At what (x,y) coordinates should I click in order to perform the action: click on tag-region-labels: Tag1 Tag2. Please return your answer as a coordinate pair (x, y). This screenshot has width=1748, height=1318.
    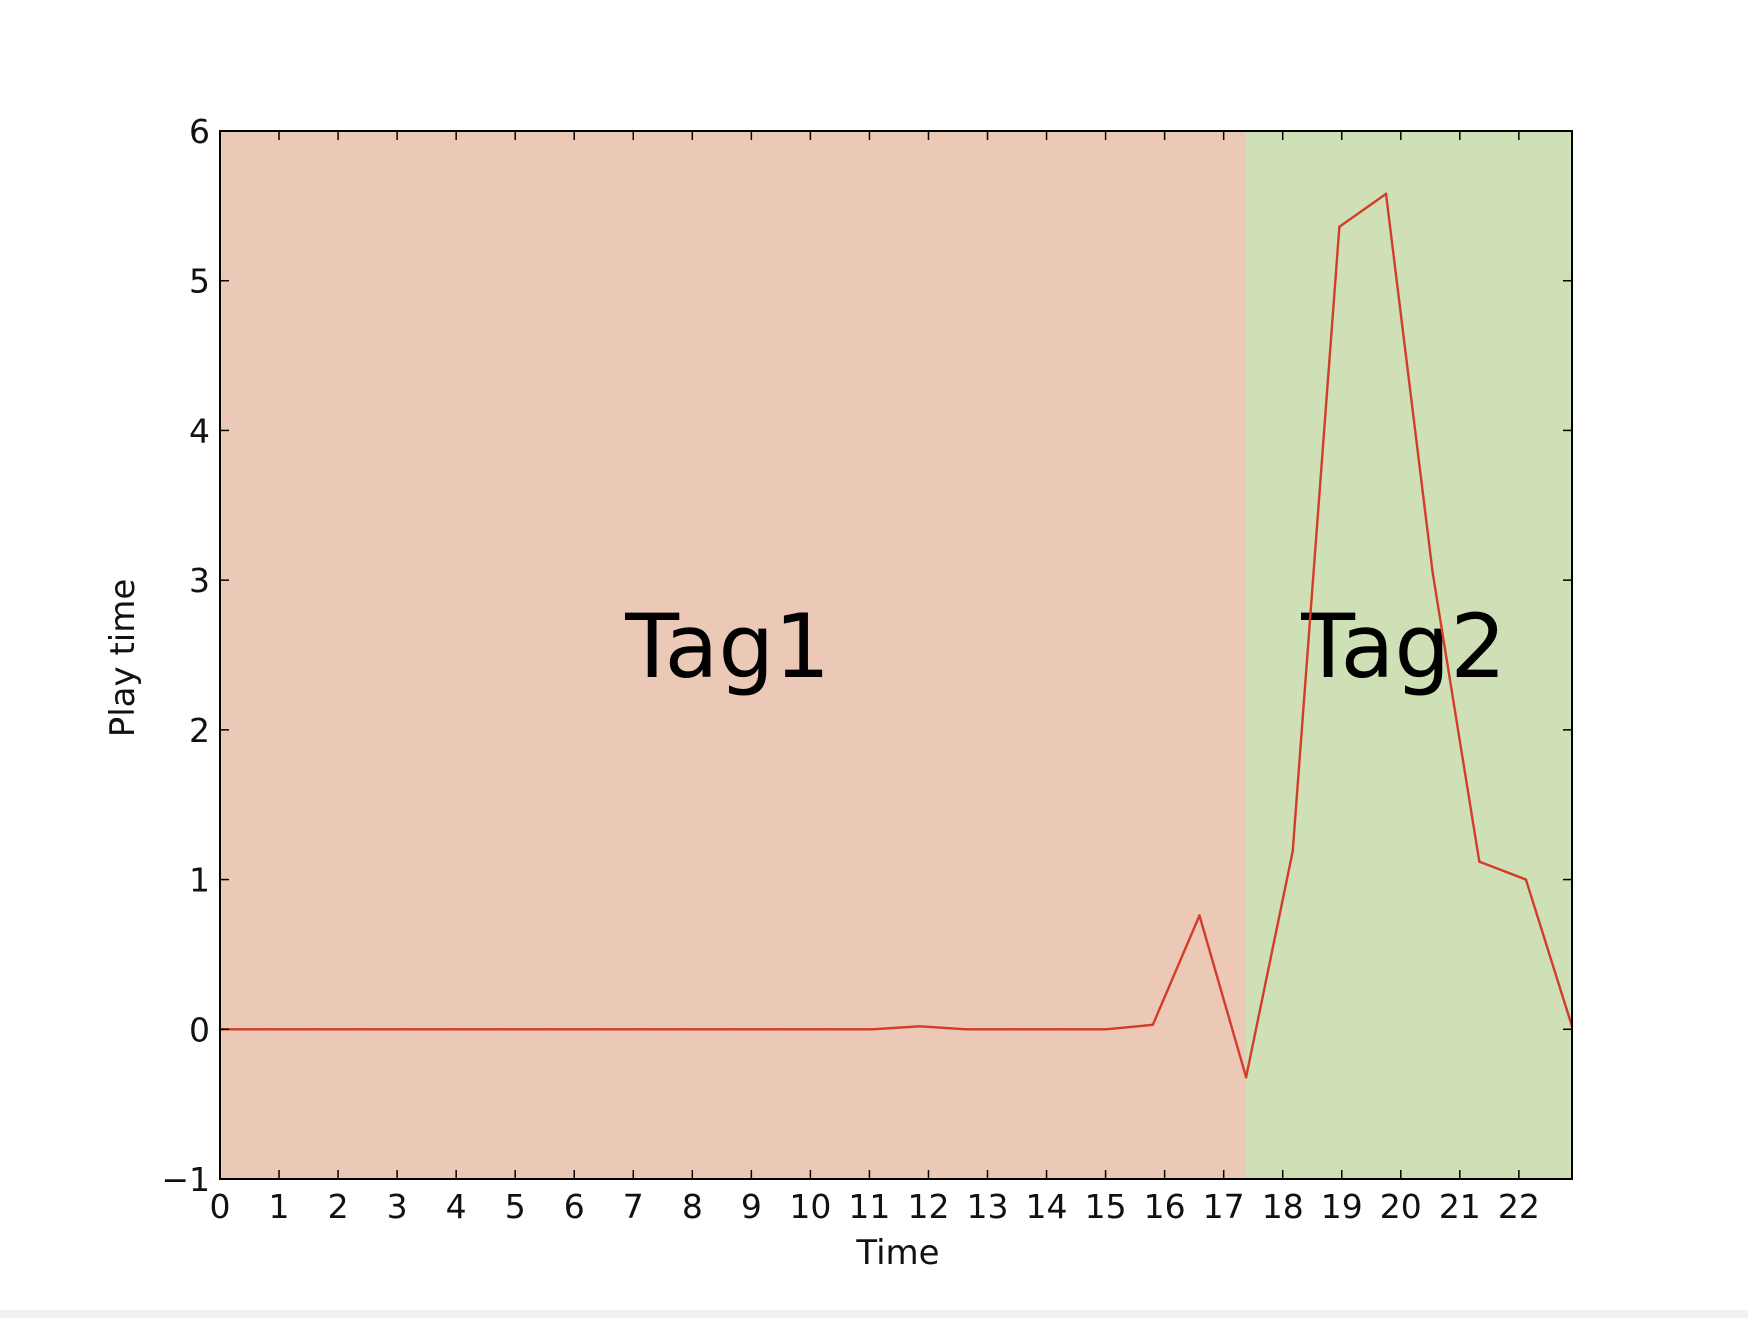
    Looking at the image, I should click on (1065, 646).